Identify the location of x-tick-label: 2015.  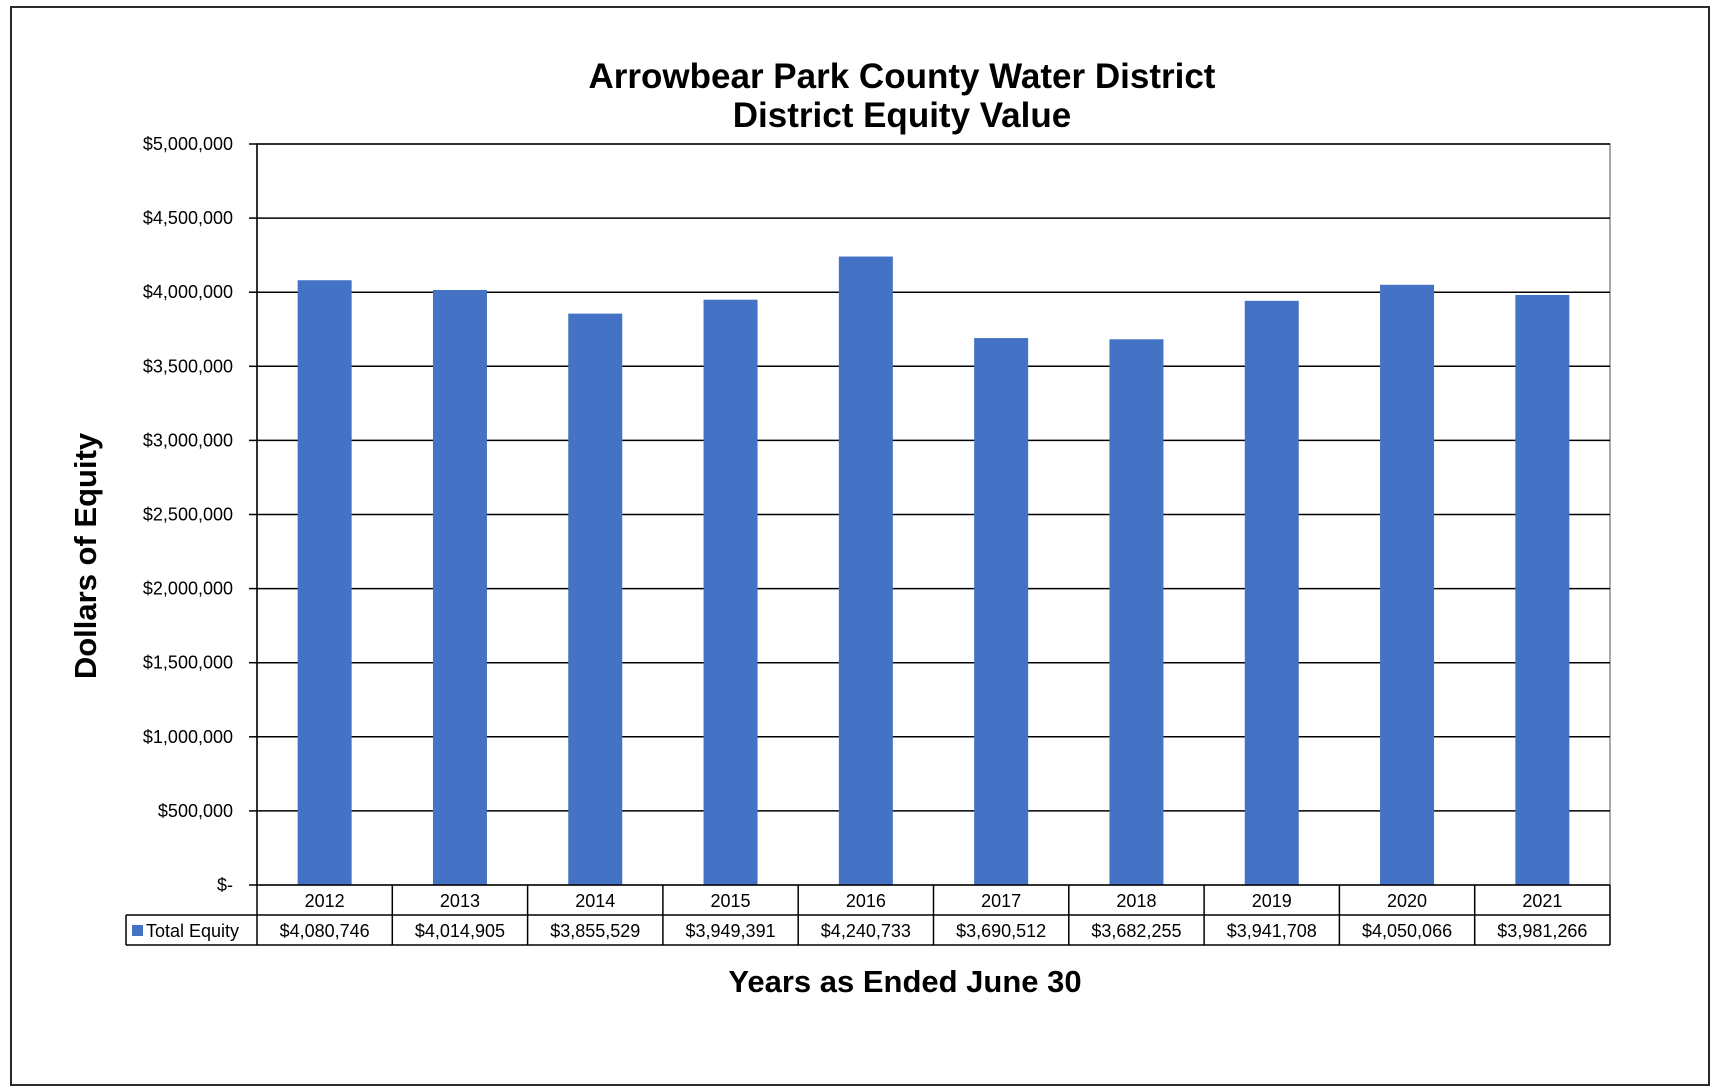
(731, 901).